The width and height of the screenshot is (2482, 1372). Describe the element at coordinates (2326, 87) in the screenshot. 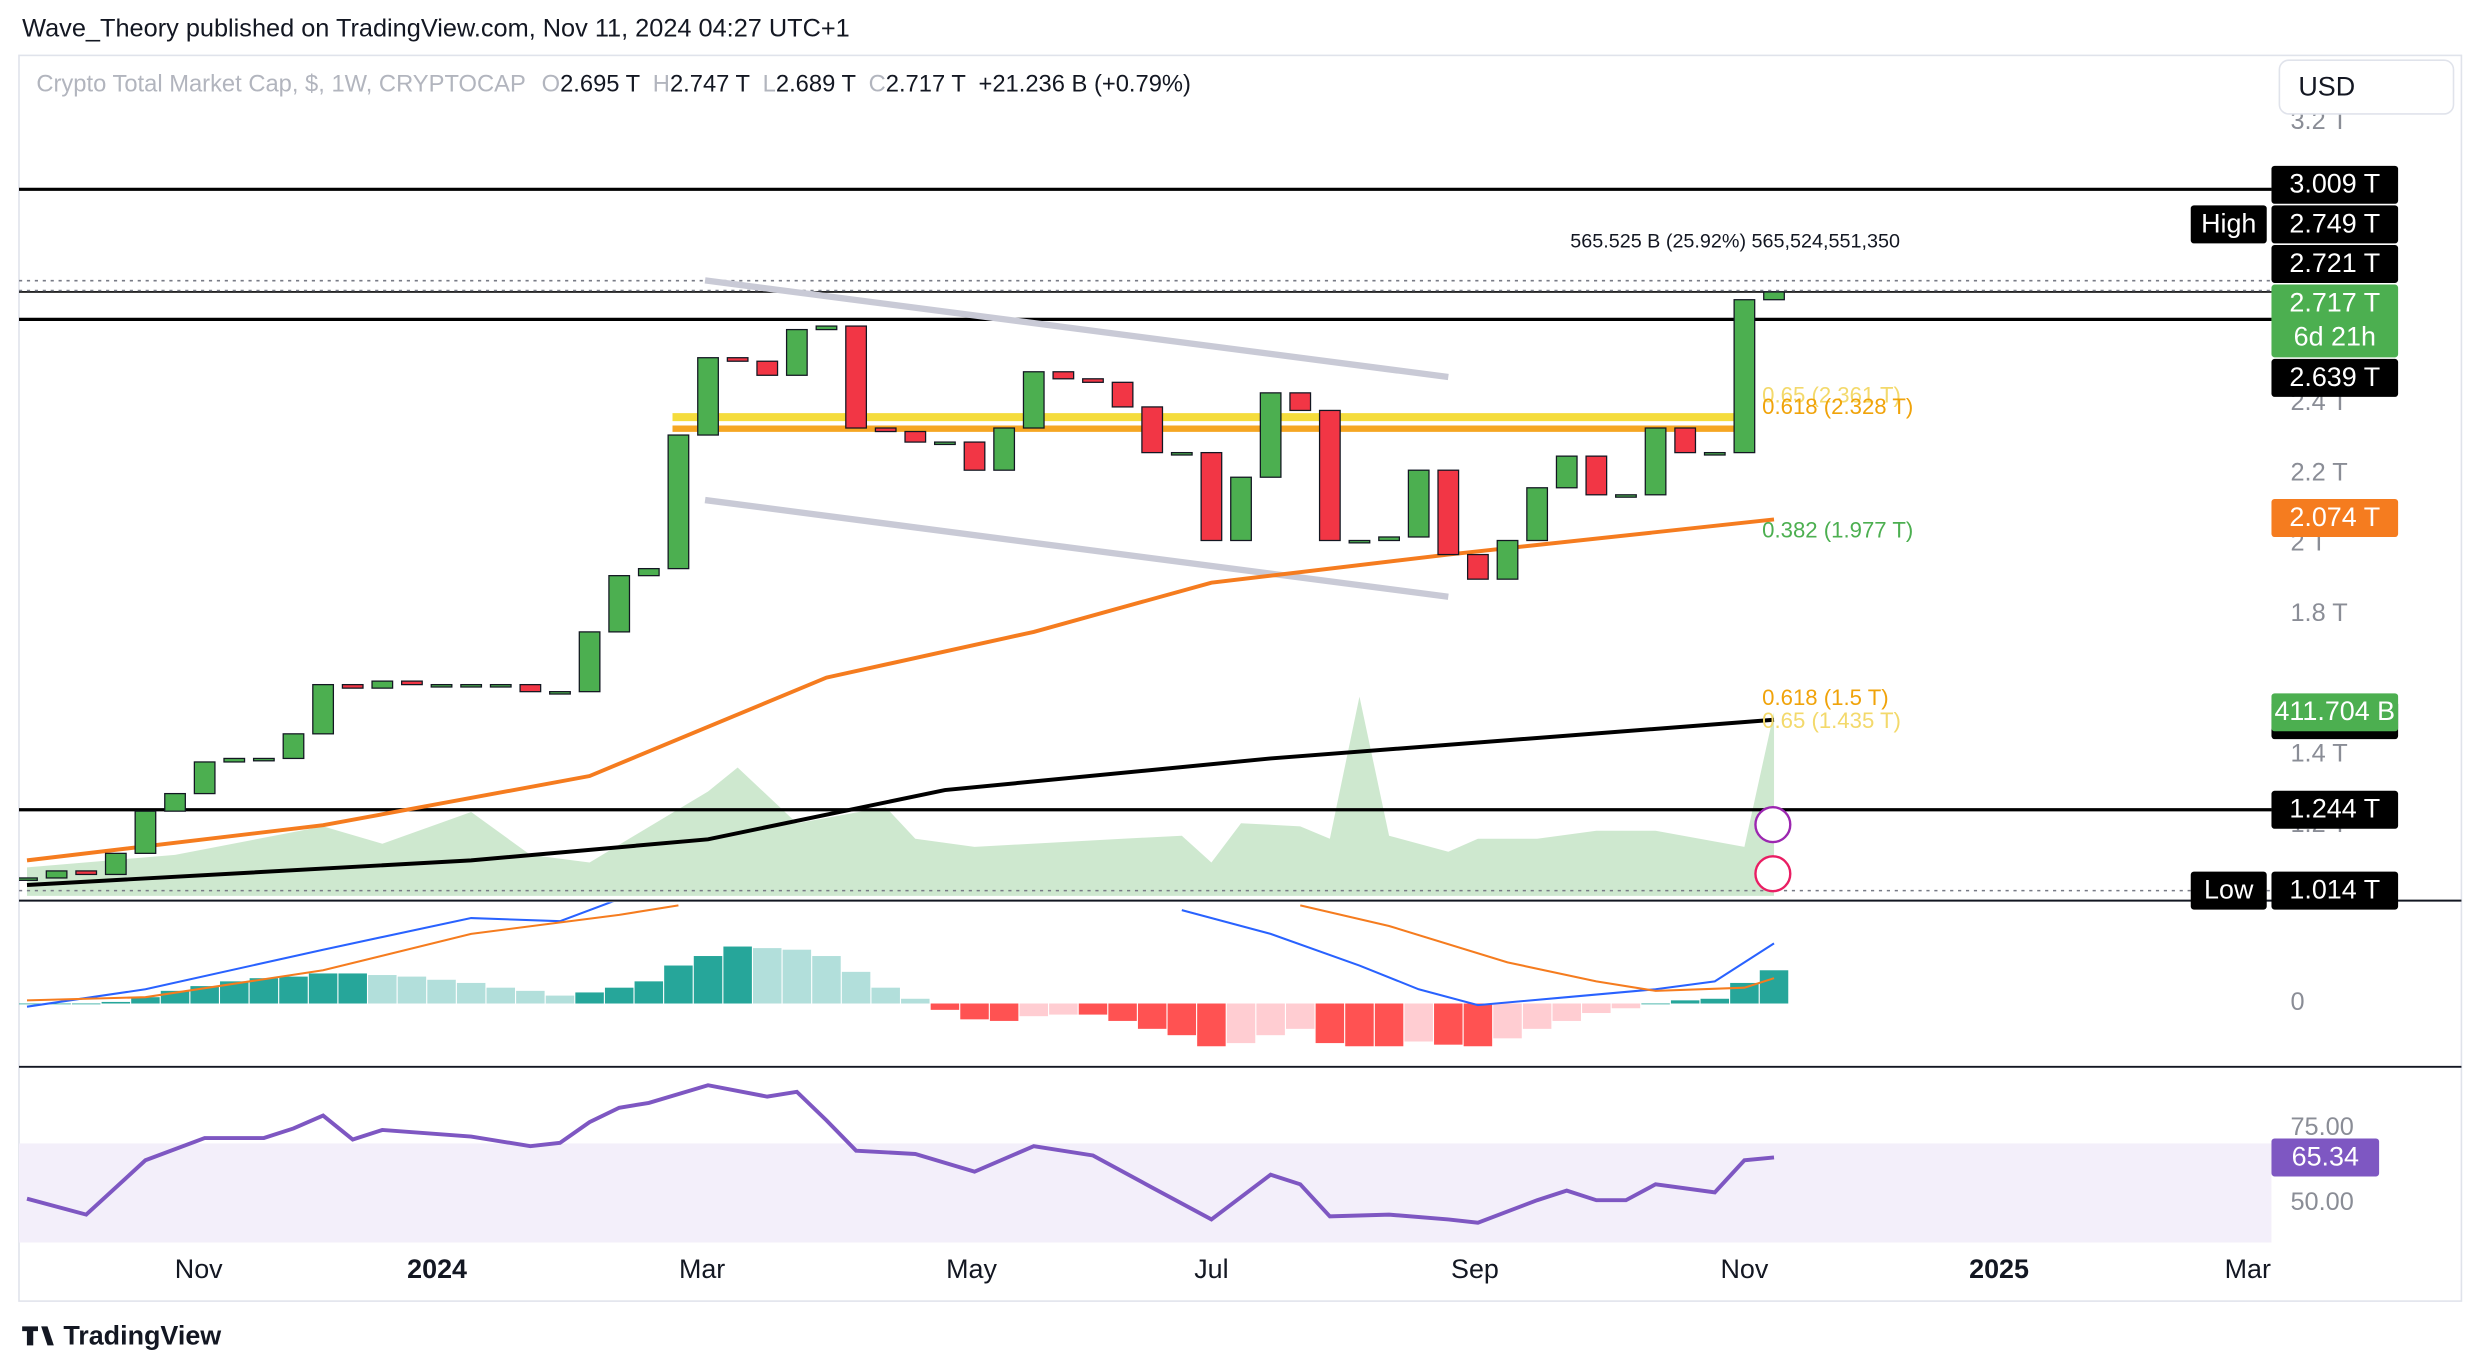

I see `currency: USD` at that location.